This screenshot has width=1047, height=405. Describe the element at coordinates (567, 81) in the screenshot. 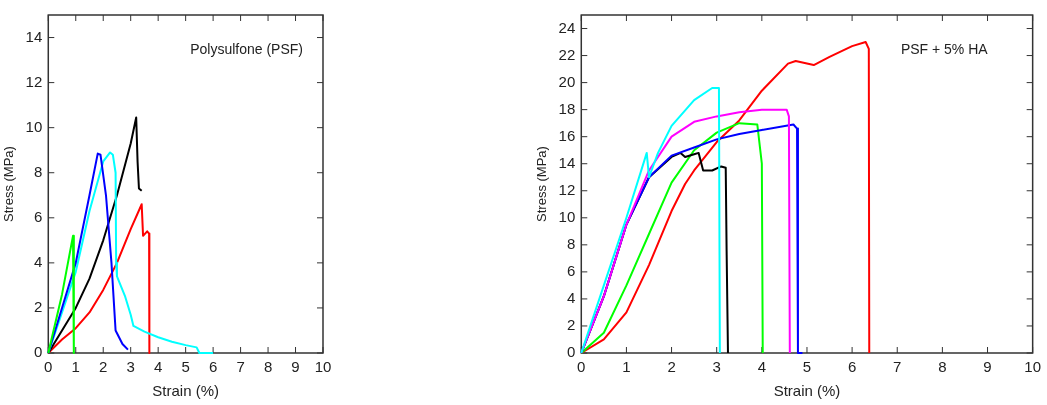

I see `y-tick-label: 20` at that location.